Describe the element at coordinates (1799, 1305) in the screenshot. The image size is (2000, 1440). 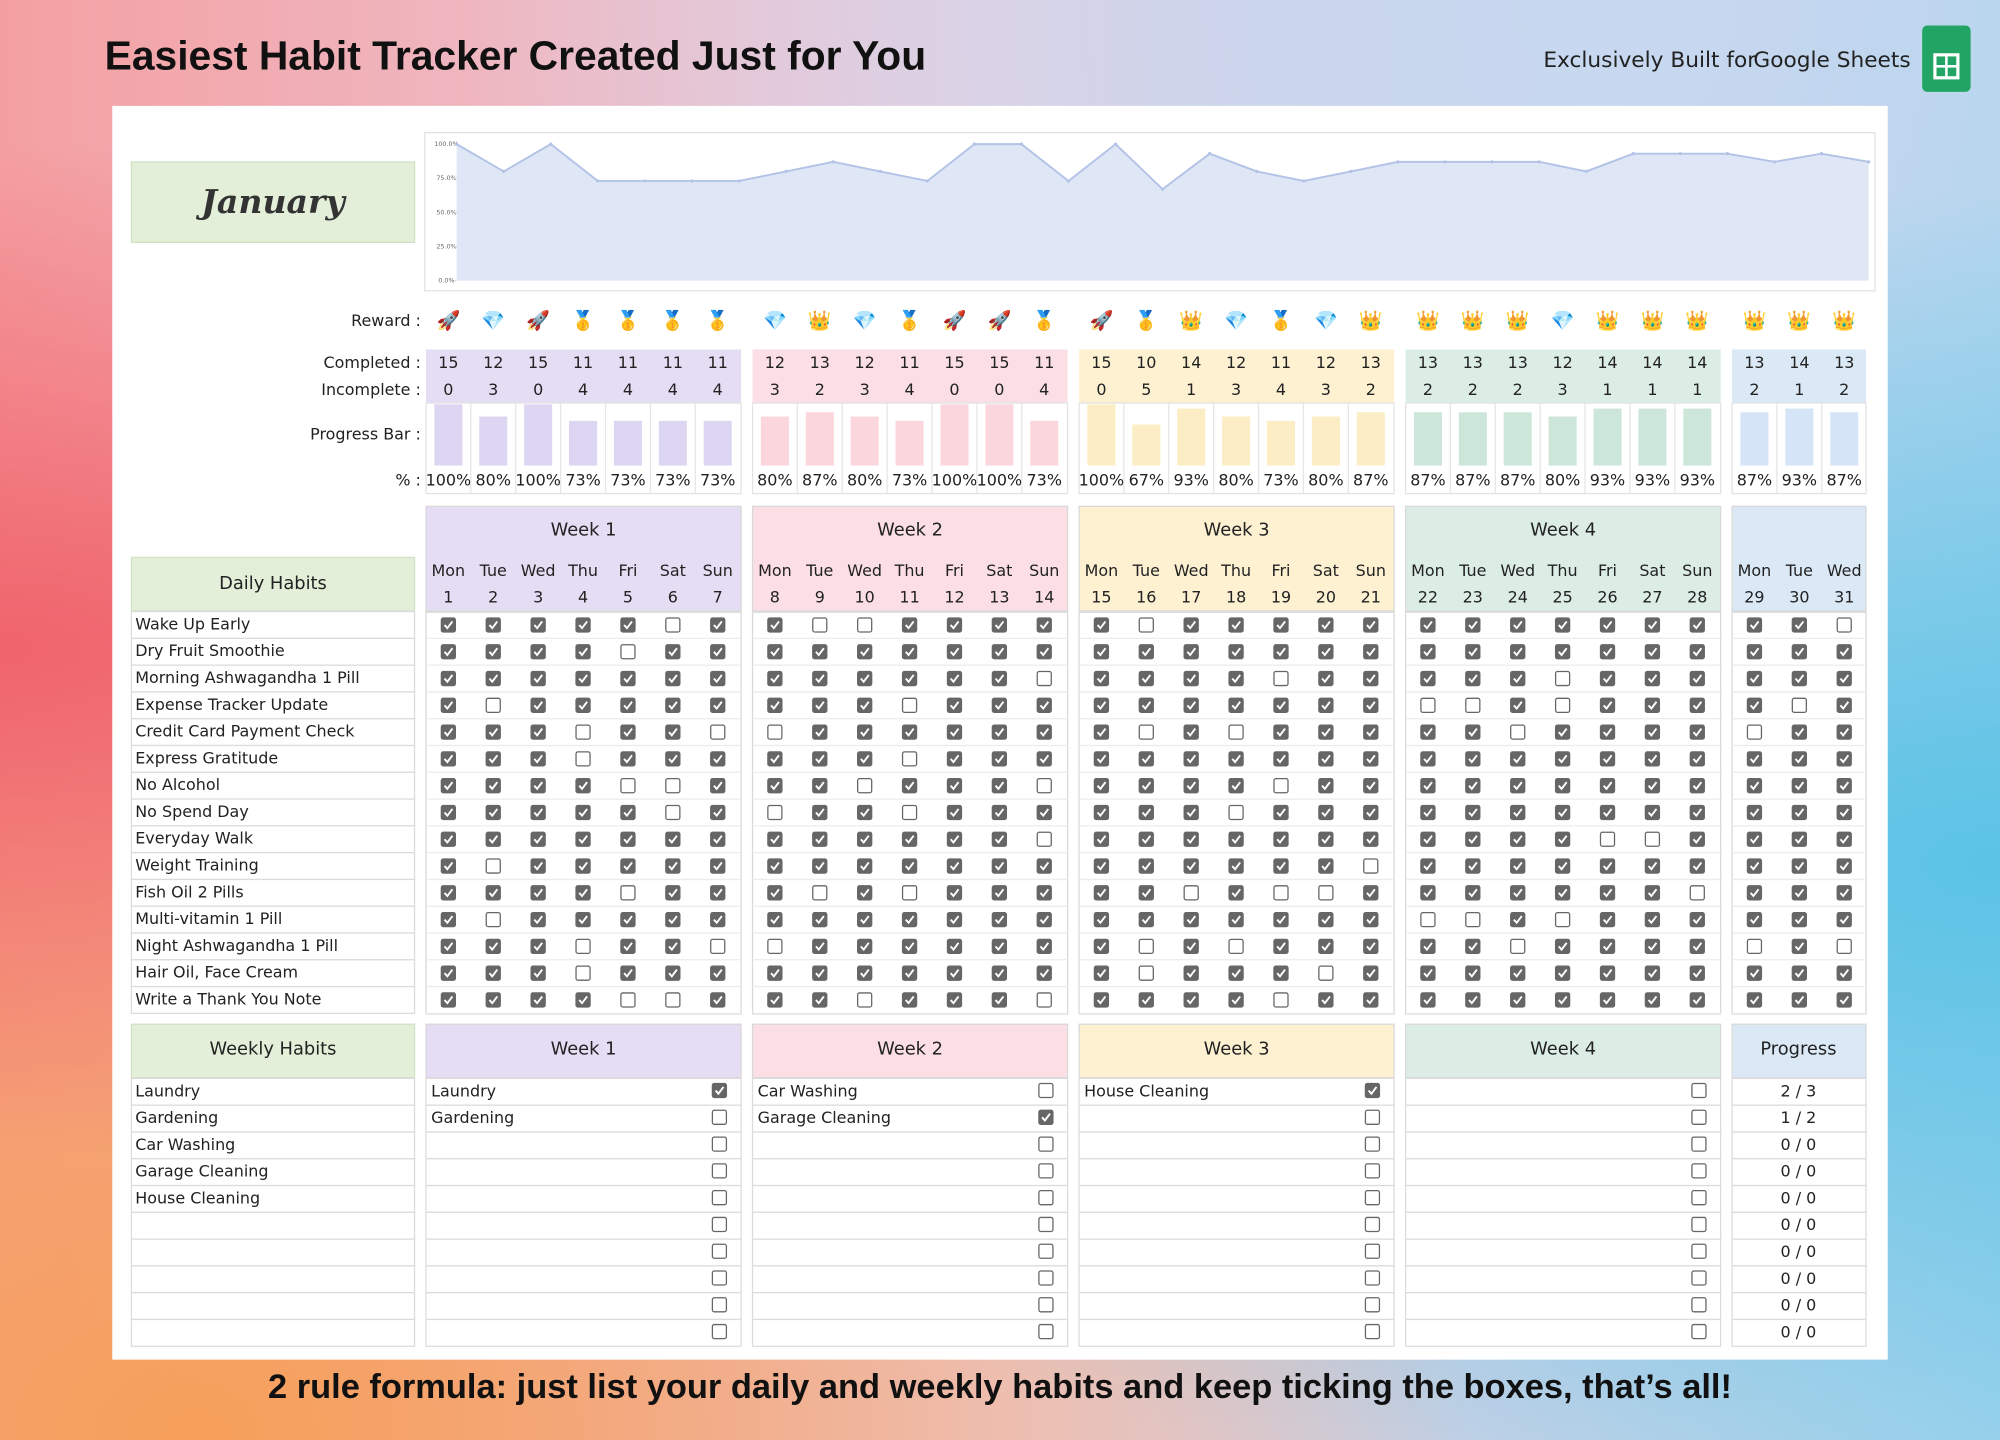
I see `progress: 0 / 0` at that location.